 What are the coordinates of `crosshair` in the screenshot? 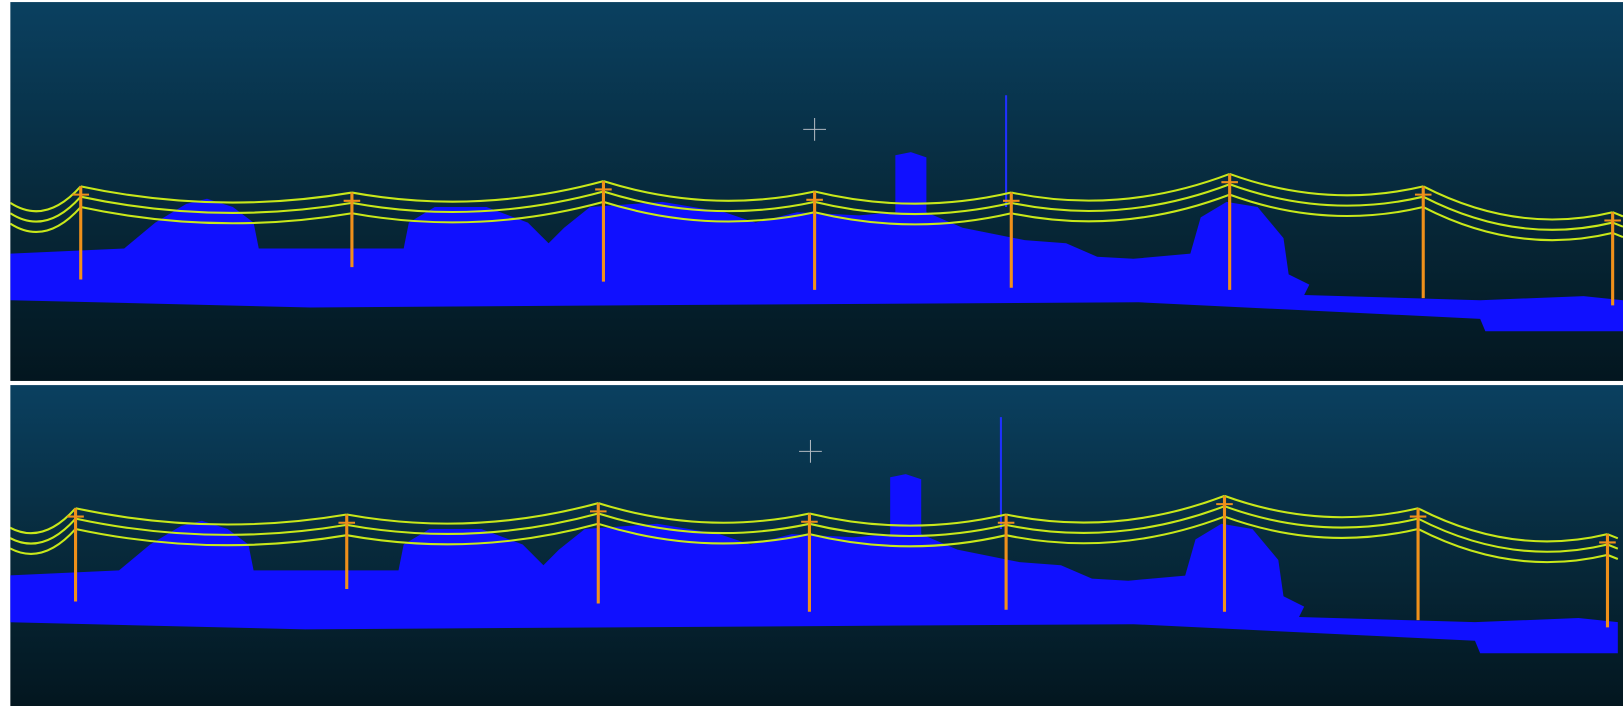 It's located at (812, 290).